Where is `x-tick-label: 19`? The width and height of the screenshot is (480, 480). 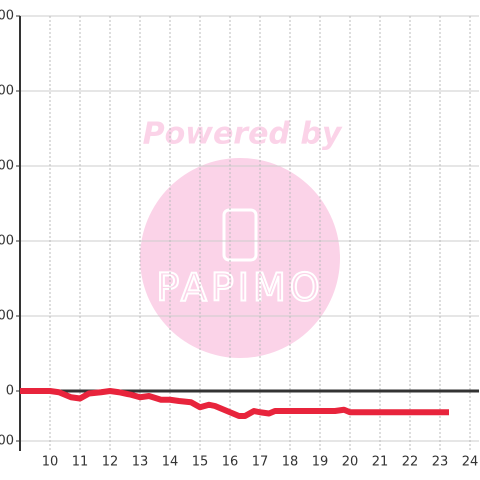
x-tick-label: 19 is located at coordinates (320, 462).